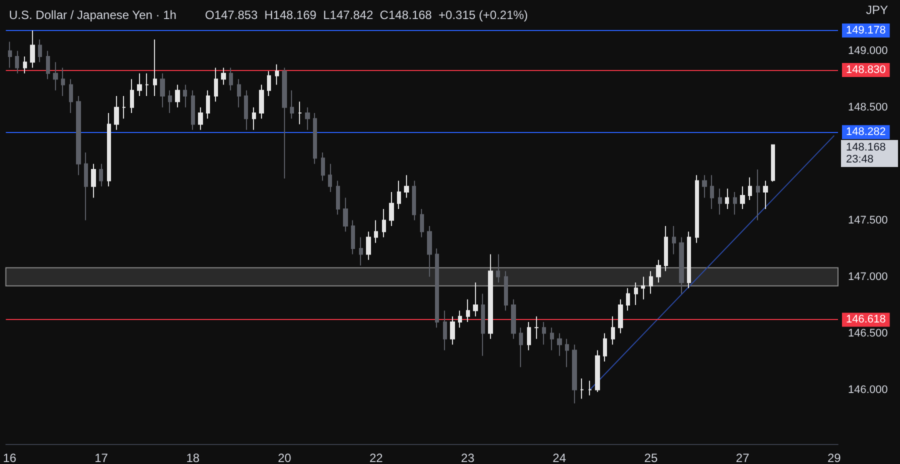  Describe the element at coordinates (101, 457) in the screenshot. I see `x-tick-label: 17` at that location.